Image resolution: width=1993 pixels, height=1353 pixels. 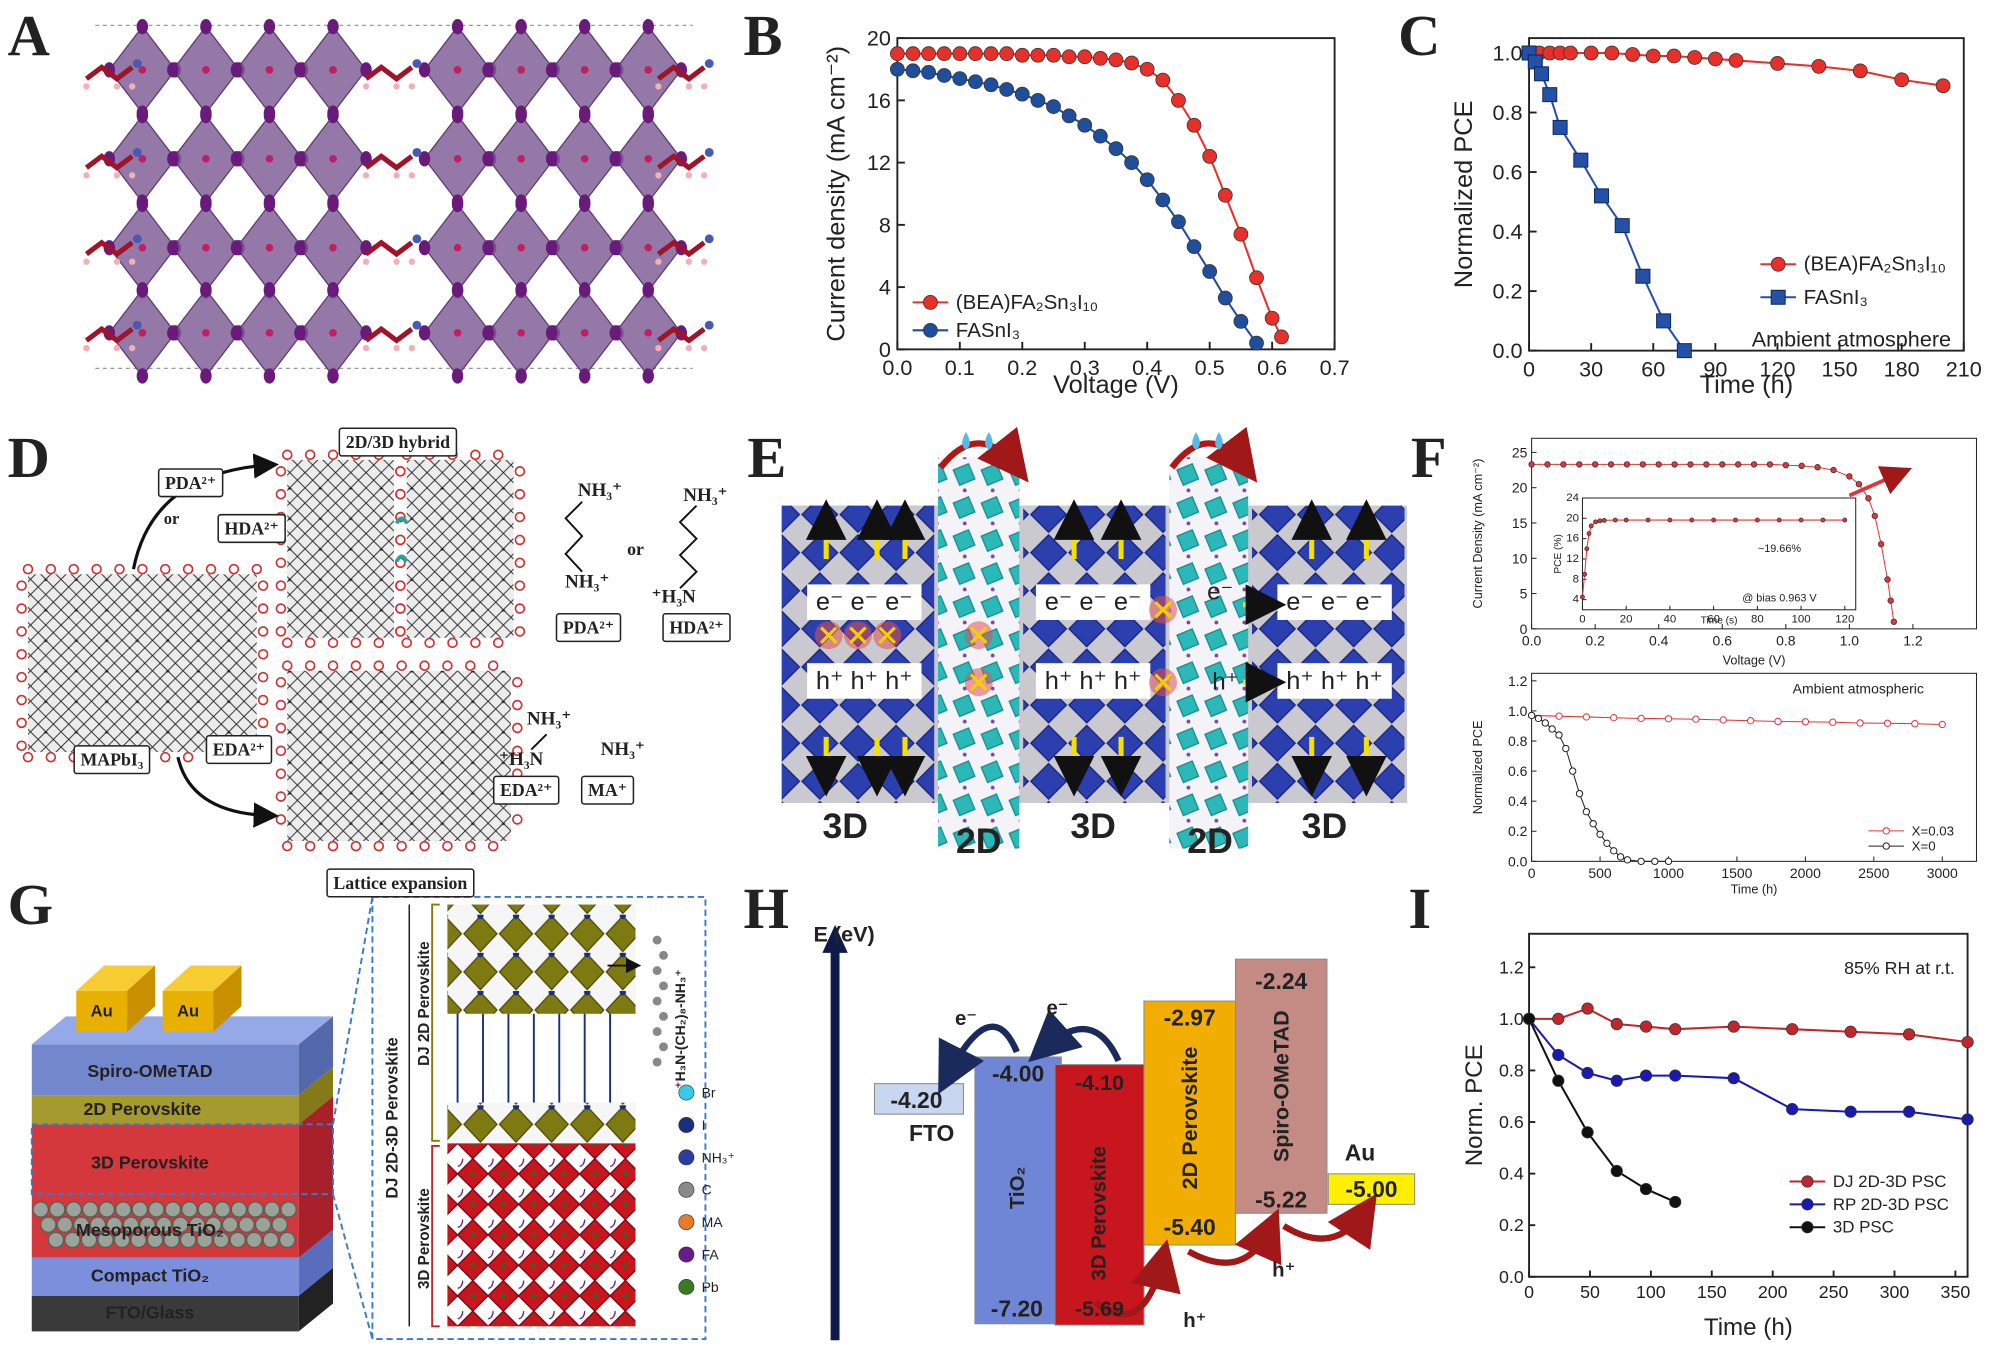 I want to click on diagram-label: -4.20, so click(x=916, y=1100).